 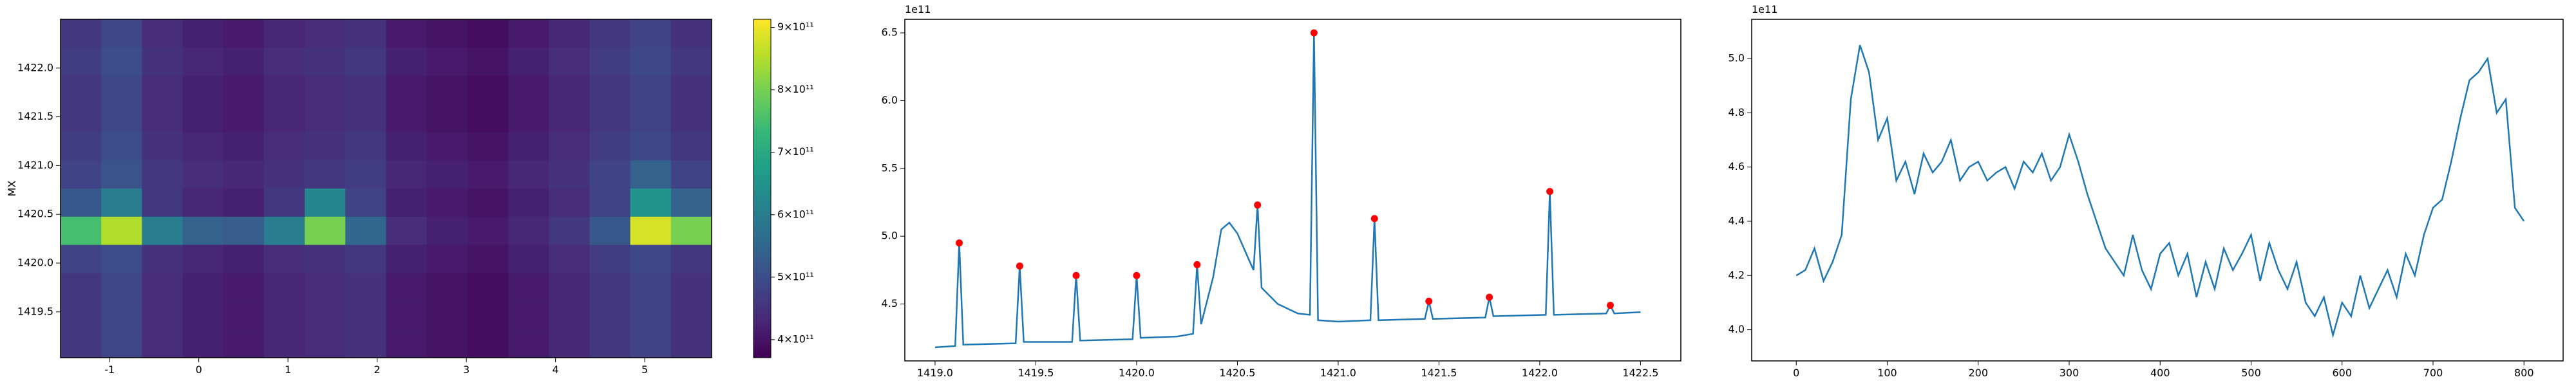 I want to click on x-tick-label: 800, so click(x=2524, y=373).